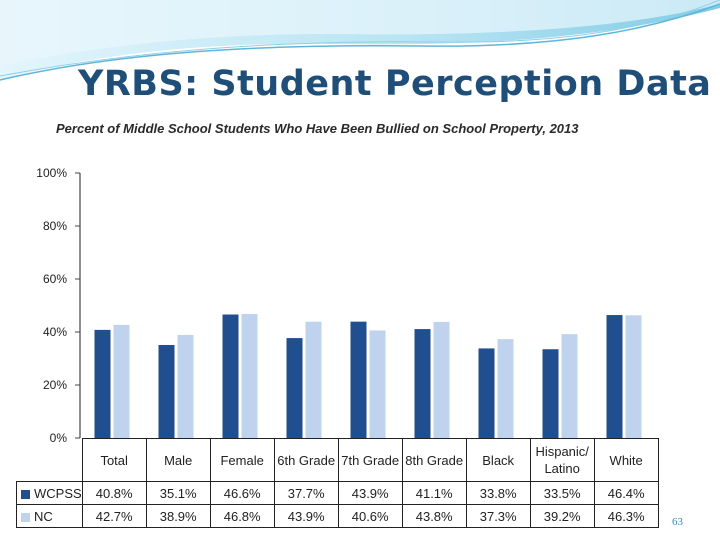  What do you see at coordinates (55, 385) in the screenshot?
I see `y-tick-label: 20%` at bounding box center [55, 385].